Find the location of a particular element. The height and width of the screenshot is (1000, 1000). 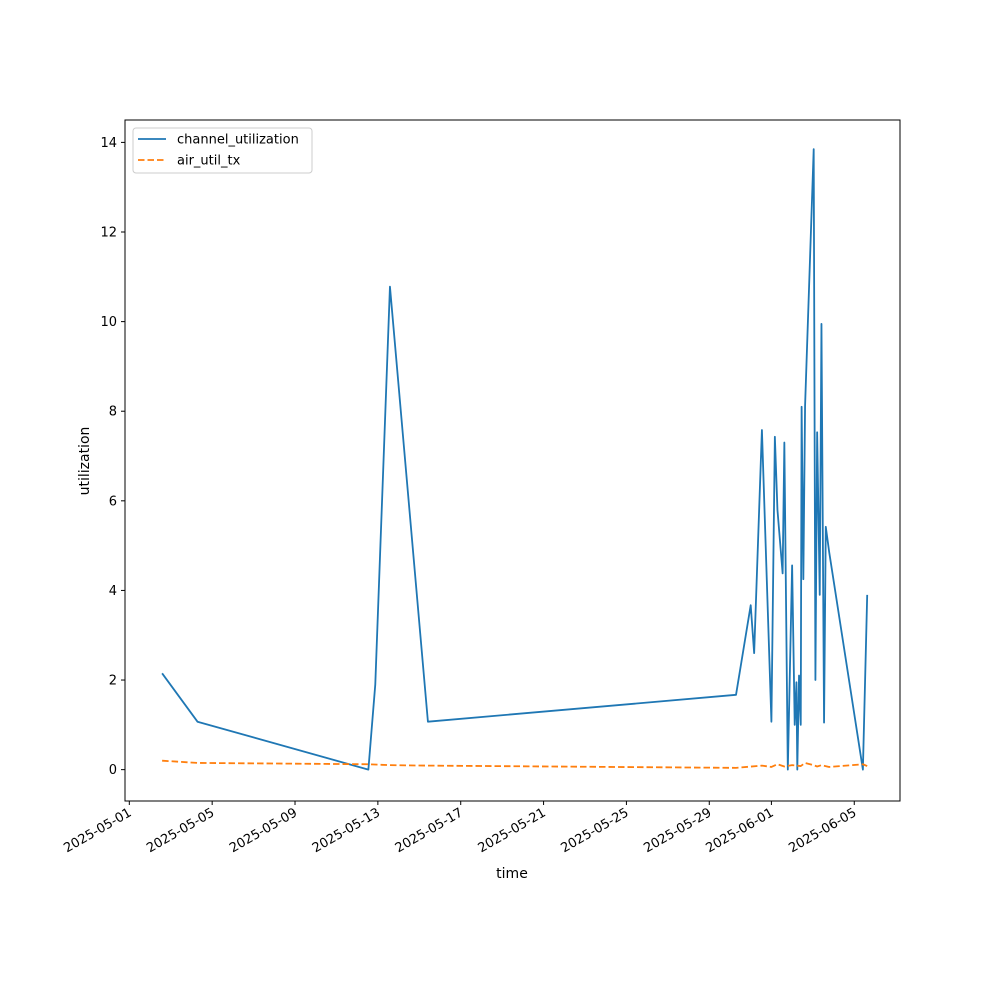

x-axis-label: time is located at coordinates (512, 874).